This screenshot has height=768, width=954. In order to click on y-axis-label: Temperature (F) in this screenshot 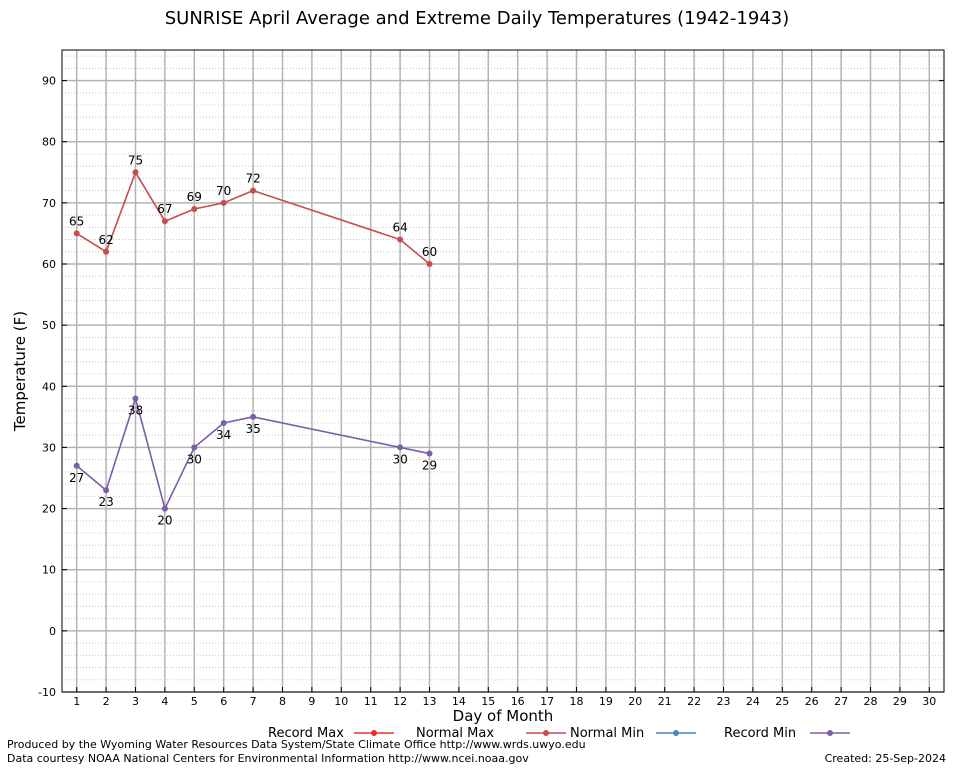, I will do `click(20, 371)`.